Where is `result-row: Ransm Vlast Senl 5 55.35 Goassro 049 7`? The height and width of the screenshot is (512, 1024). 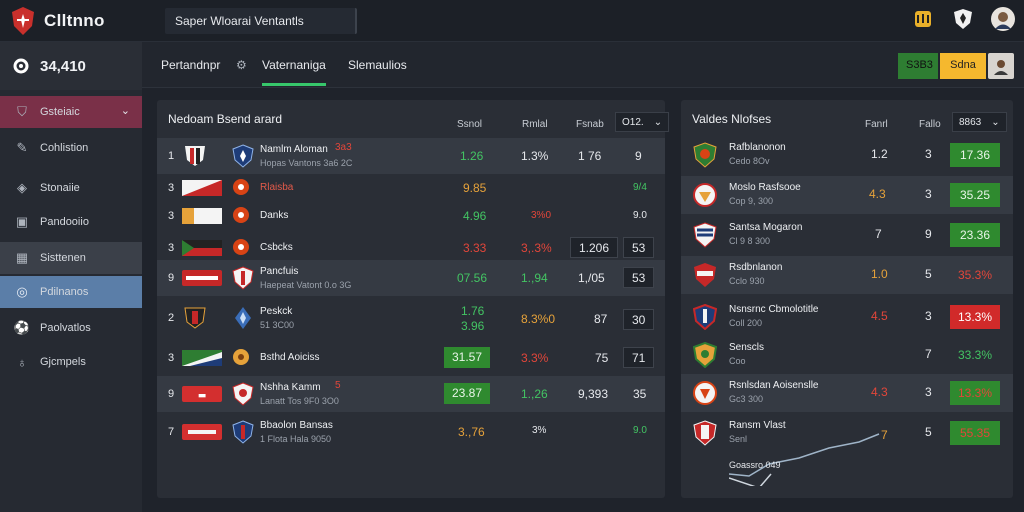
result-row: Ransm Vlast Senl 5 55.35 Goassro 049 7 is located at coordinates (847, 454).